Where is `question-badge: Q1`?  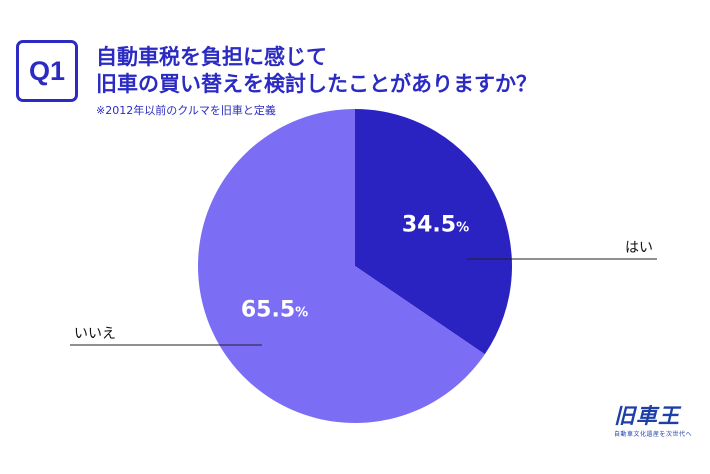 question-badge: Q1 is located at coordinates (47, 71).